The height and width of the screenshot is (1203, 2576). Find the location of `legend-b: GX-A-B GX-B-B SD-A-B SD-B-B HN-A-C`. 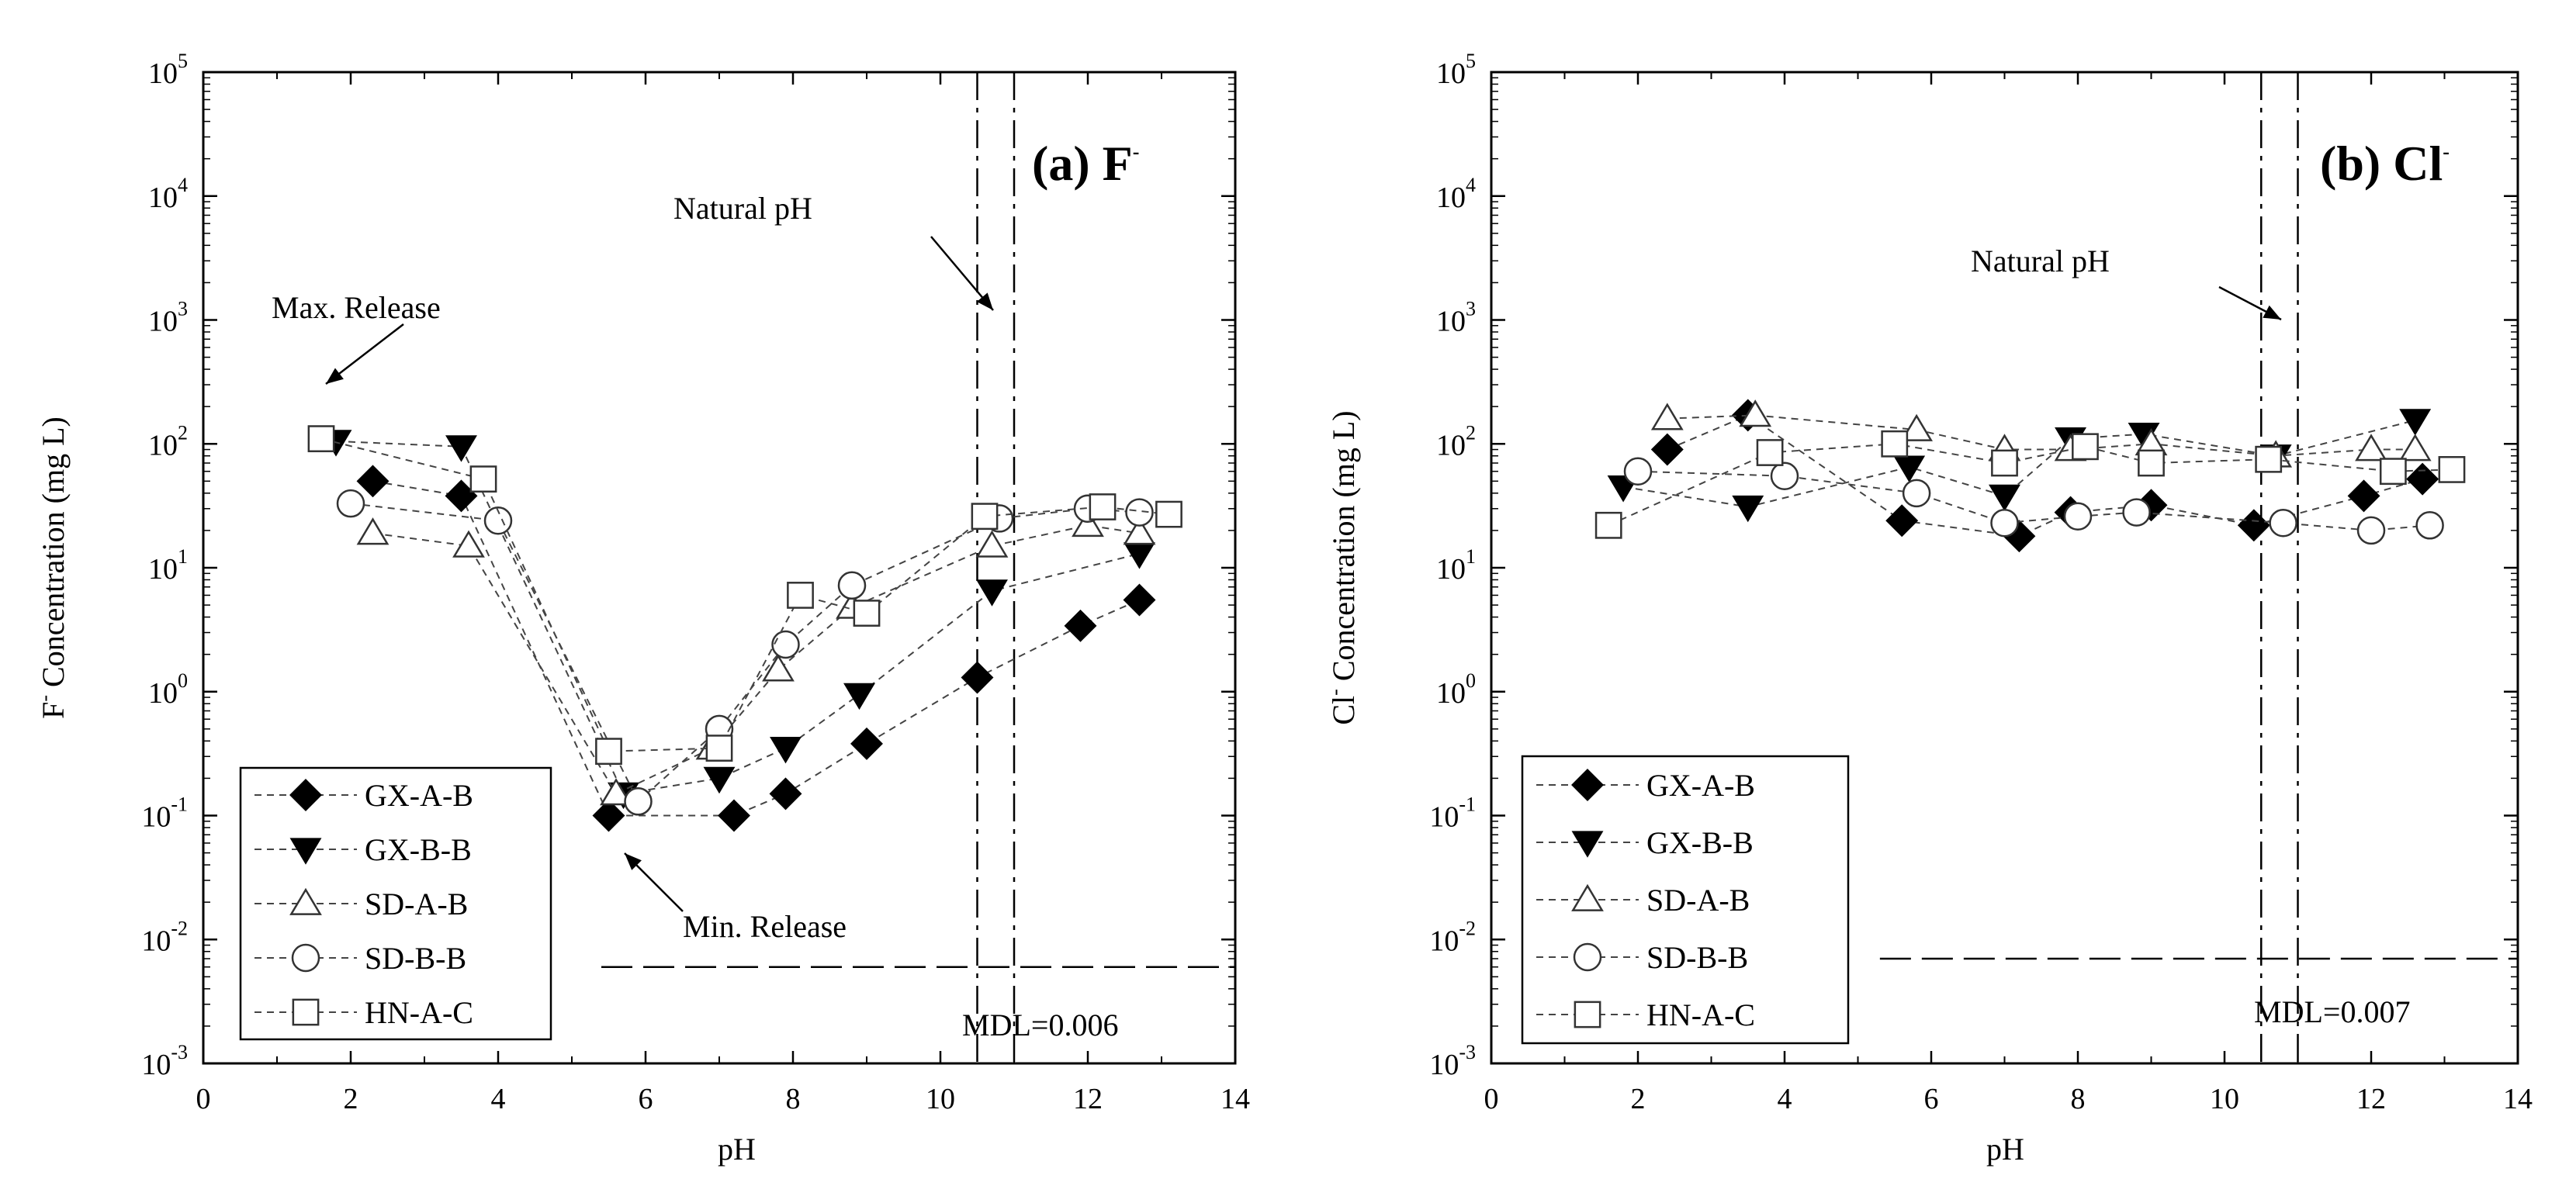

legend-b: GX-A-B GX-B-B SD-A-B SD-B-B HN-A-C is located at coordinates (1685, 900).